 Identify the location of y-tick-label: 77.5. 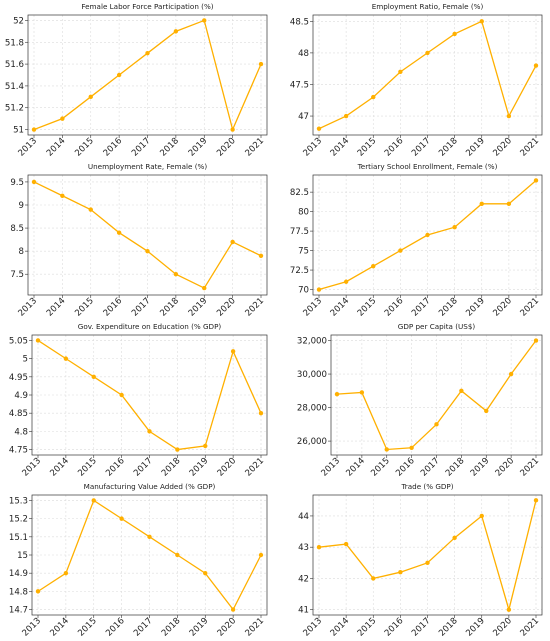
(299, 232).